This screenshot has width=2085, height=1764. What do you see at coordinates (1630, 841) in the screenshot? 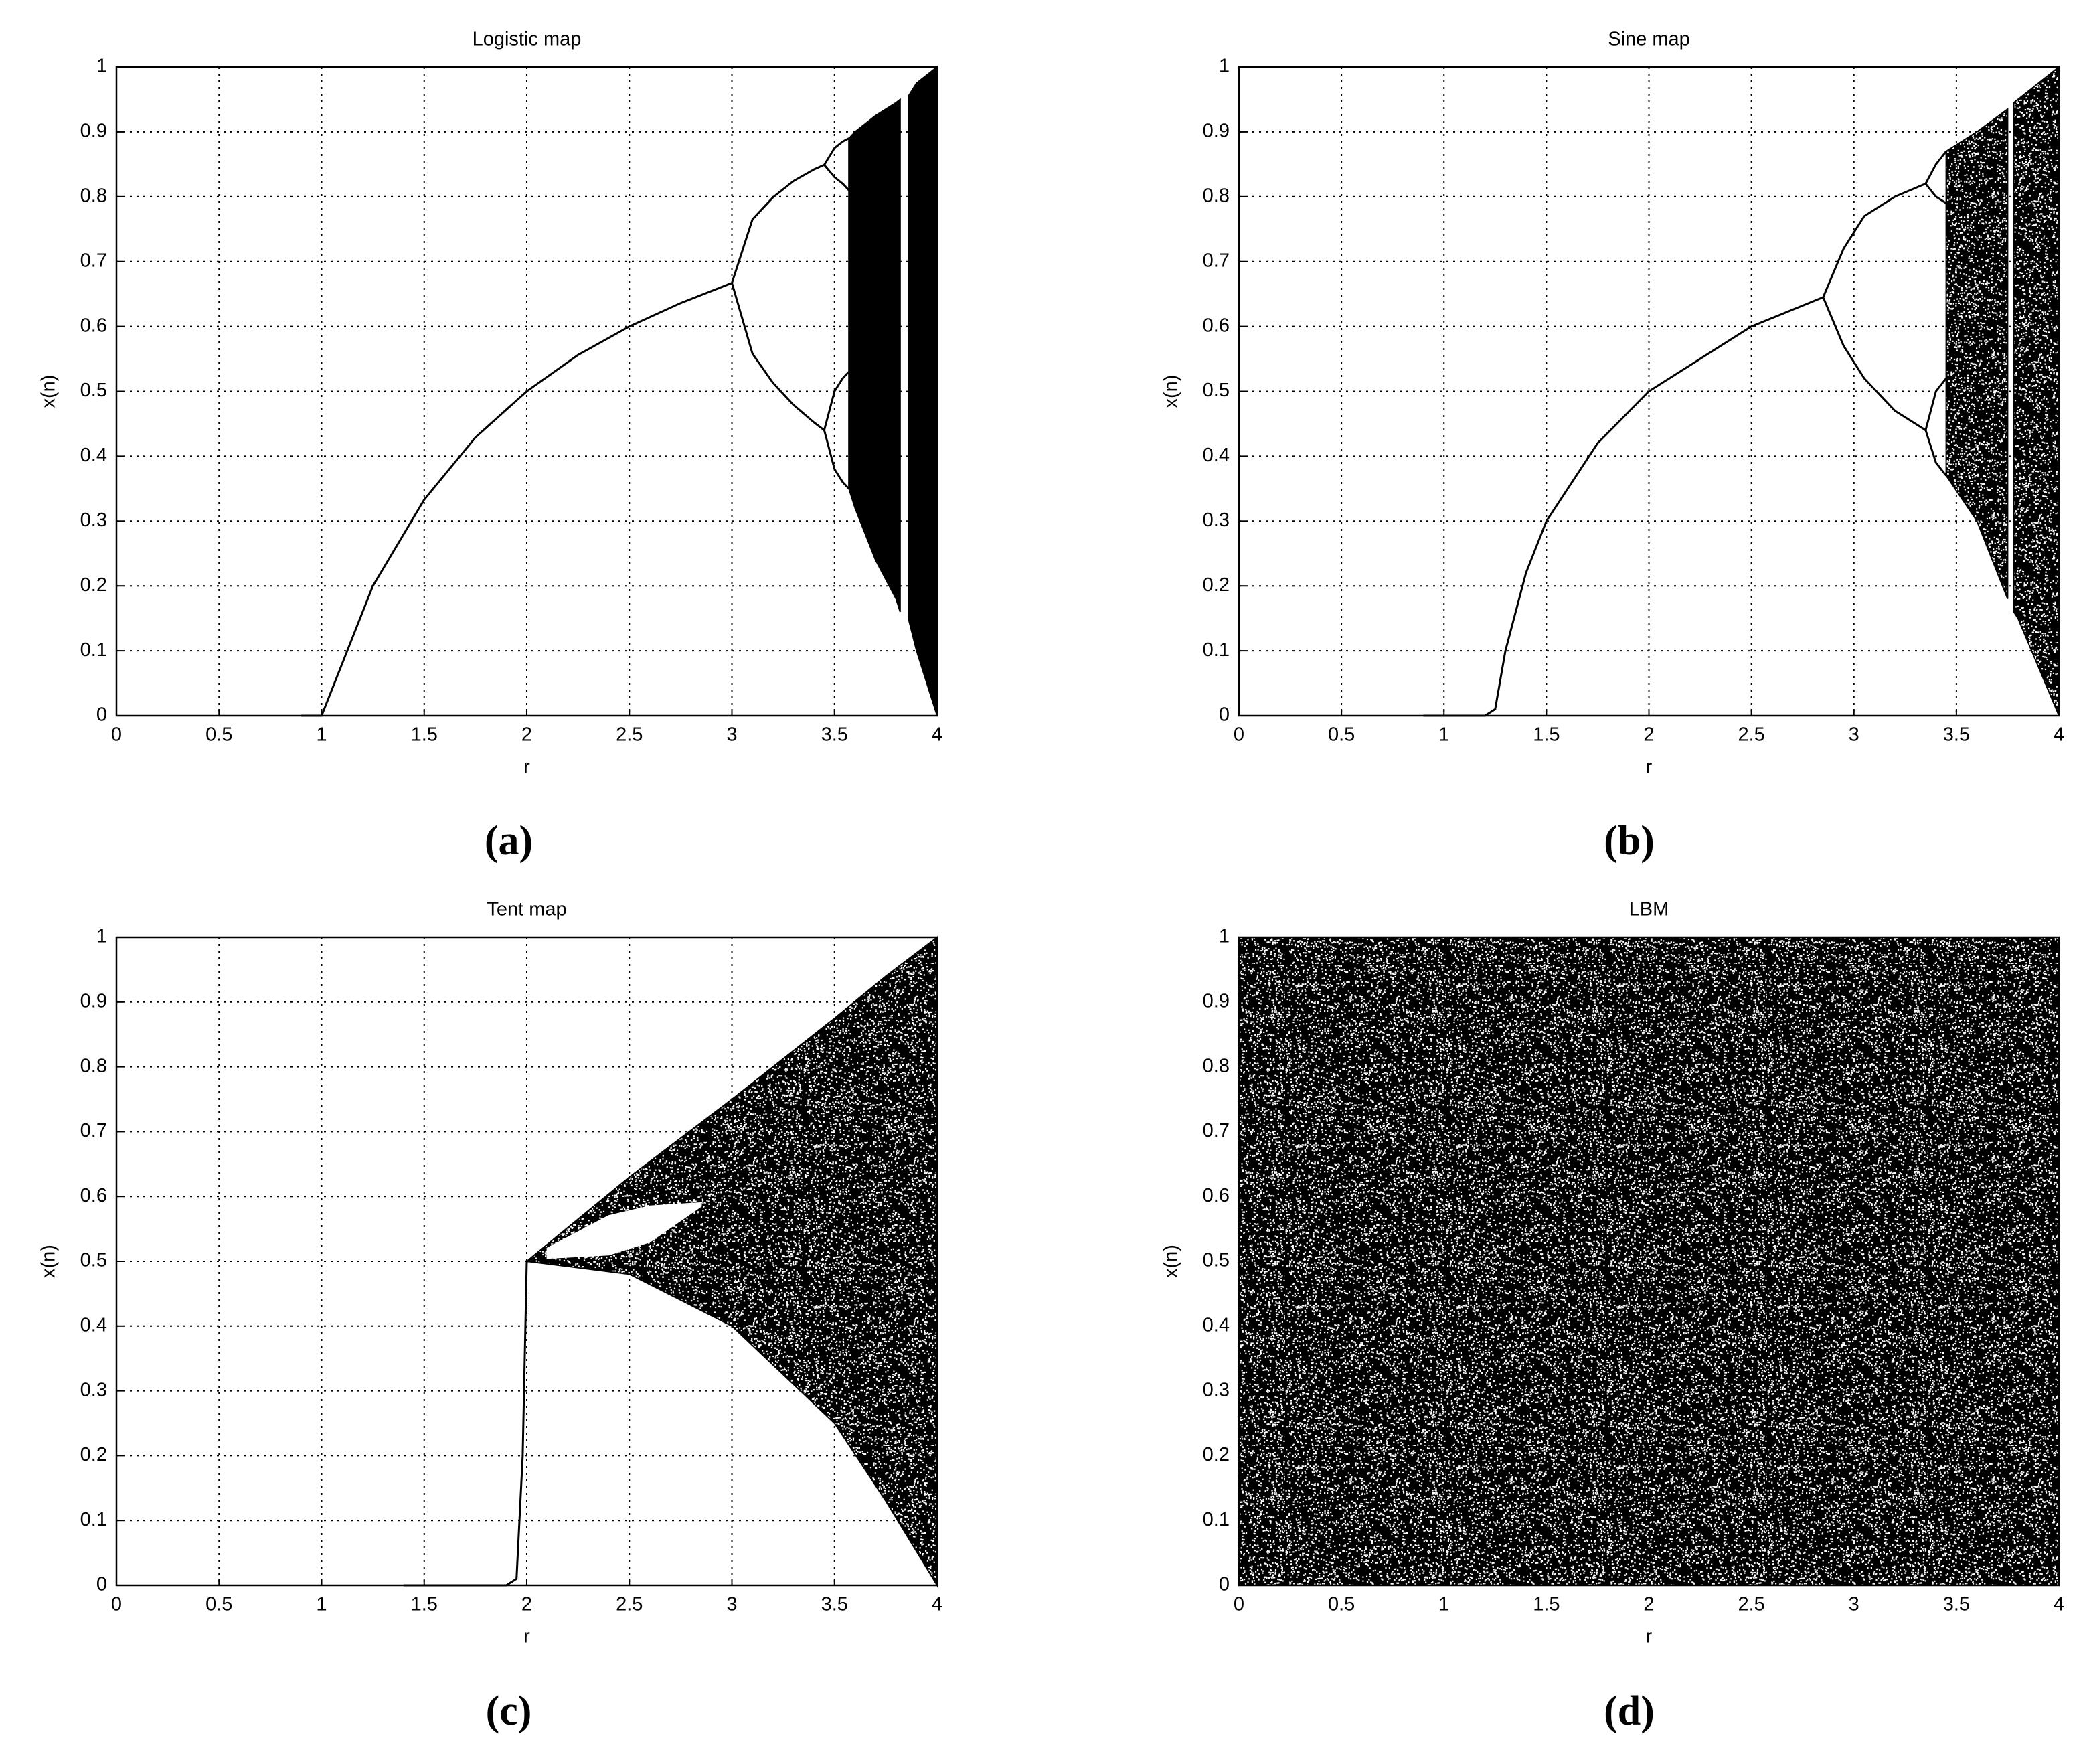
I see `caption: (b)` at bounding box center [1630, 841].